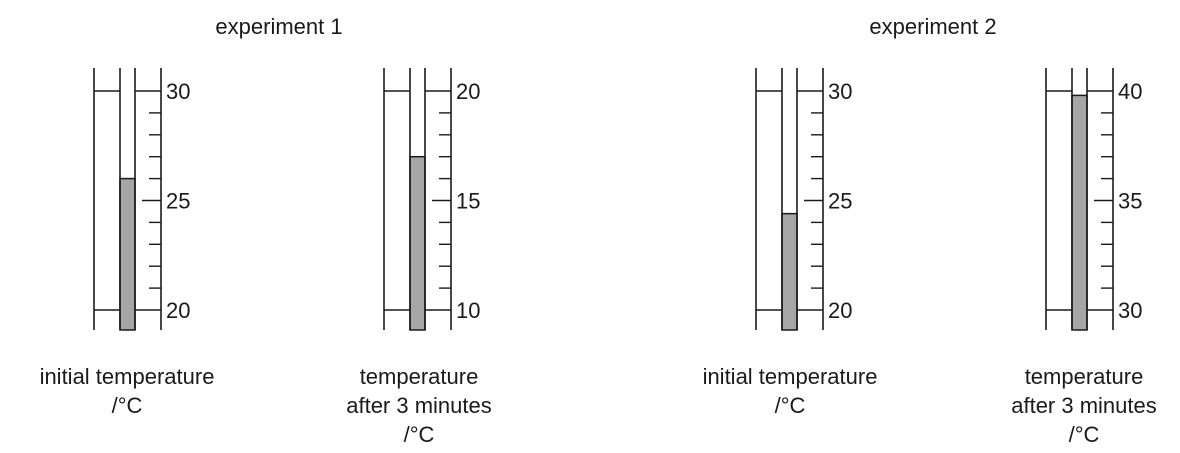  I want to click on exp2-initial-scale-label: 30, so click(840, 91).